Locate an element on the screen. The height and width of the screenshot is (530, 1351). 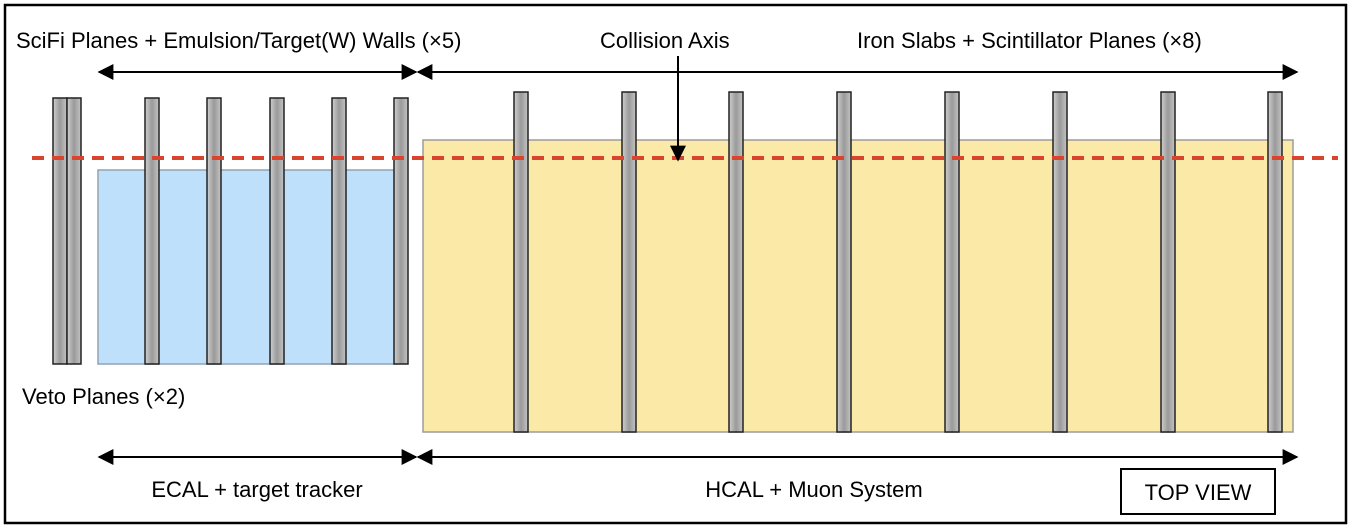
veto-planes is located at coordinates (67, 231).